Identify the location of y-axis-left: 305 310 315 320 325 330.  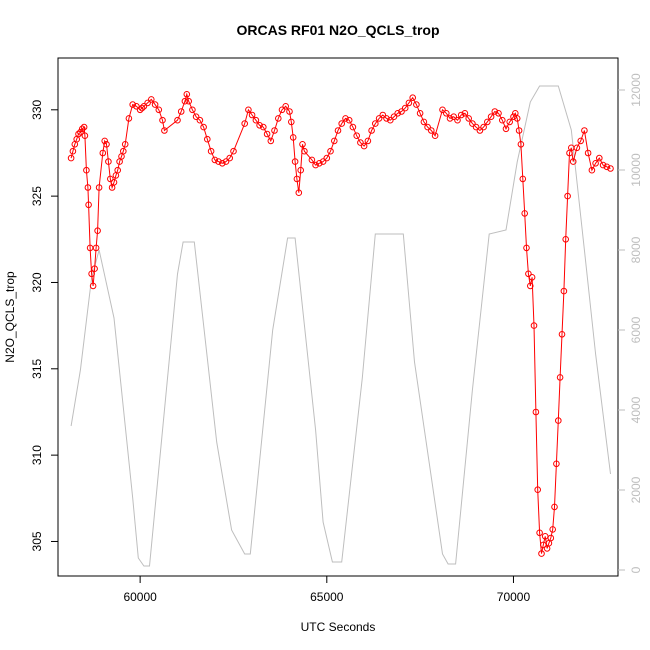
(44, 325).